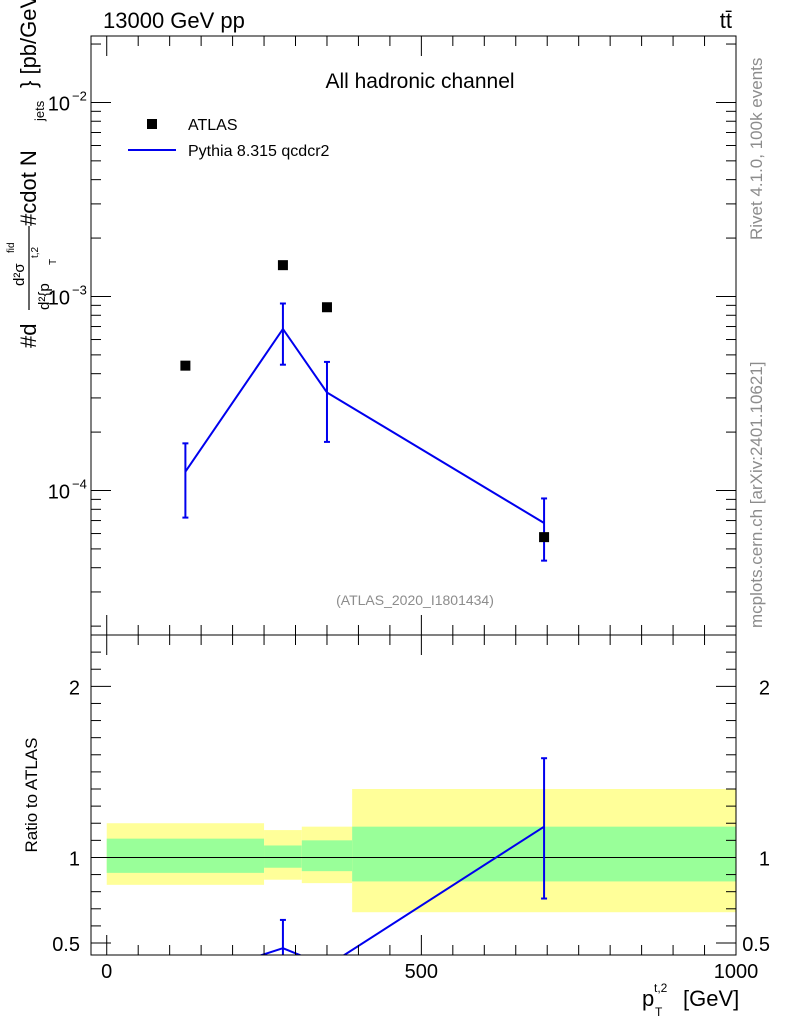  Describe the element at coordinates (79, 484) in the screenshot. I see `y-tick-exponent: −4` at that location.